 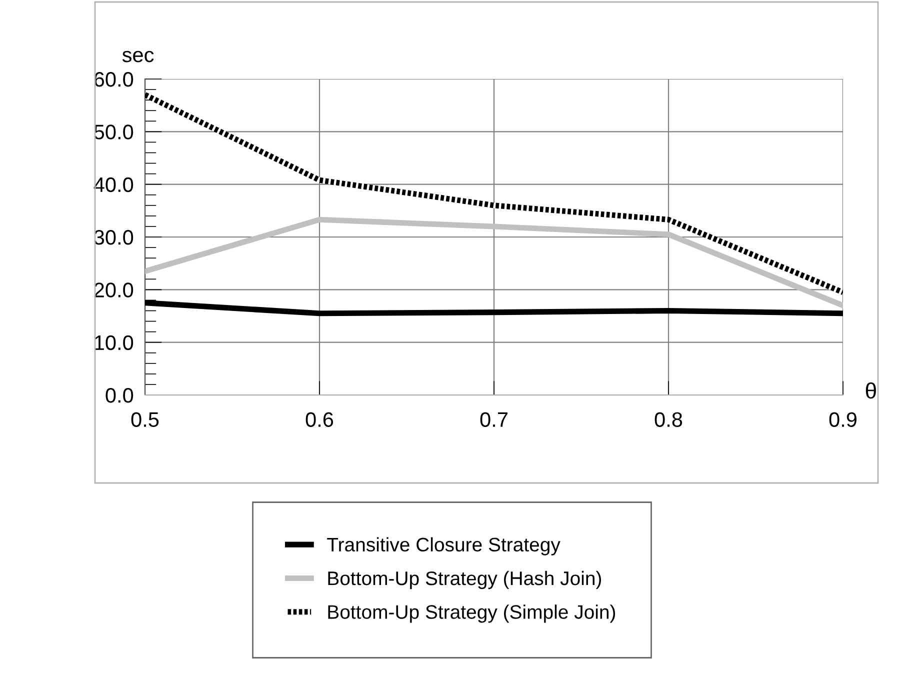 What do you see at coordinates (465, 580) in the screenshot?
I see `legend-label: Bottom-Up Strategy (Hash Join)` at bounding box center [465, 580].